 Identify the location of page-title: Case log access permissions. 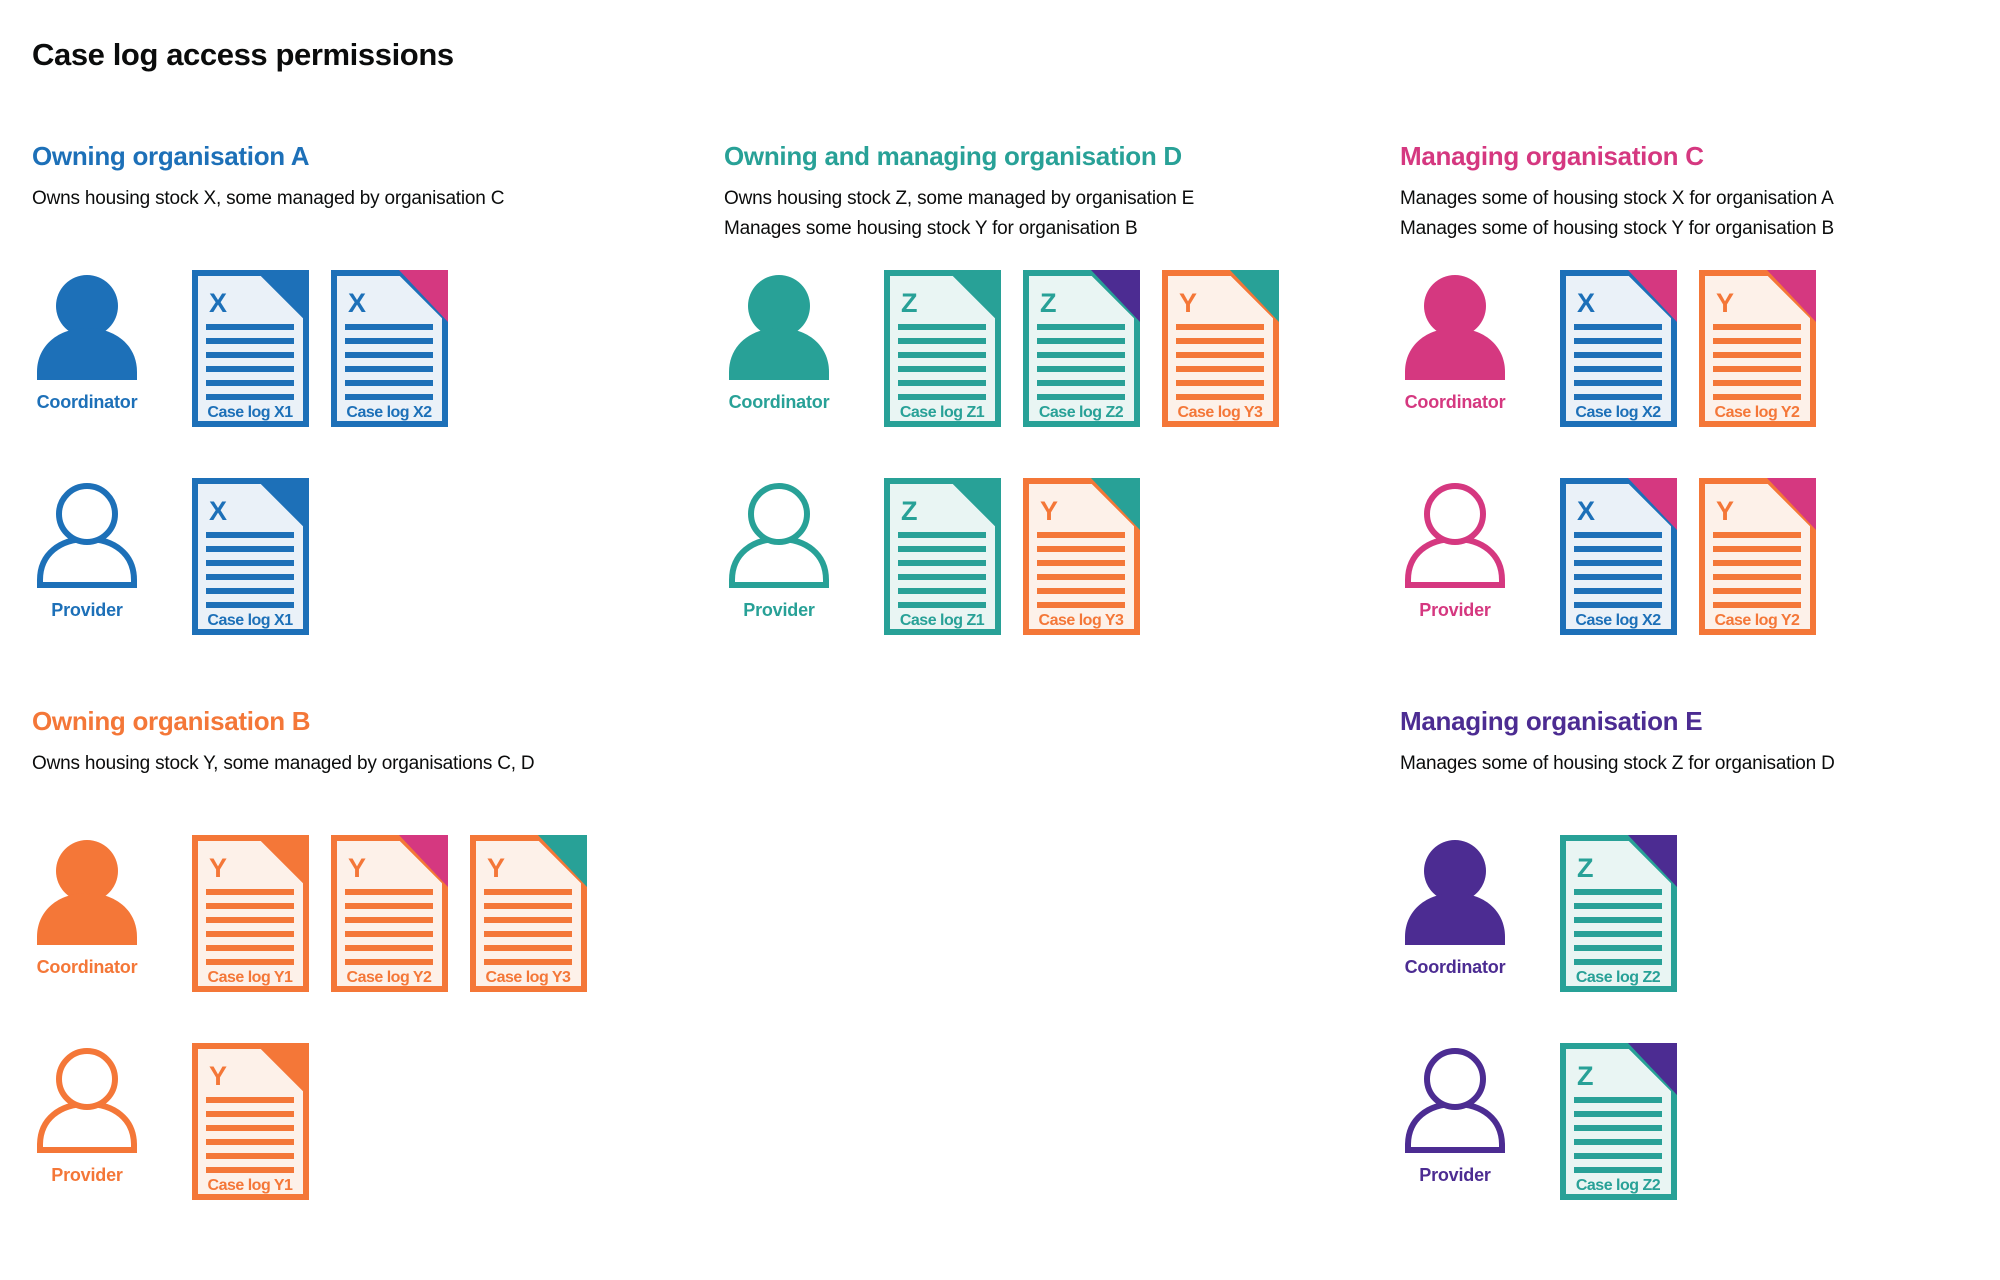
(243, 54).